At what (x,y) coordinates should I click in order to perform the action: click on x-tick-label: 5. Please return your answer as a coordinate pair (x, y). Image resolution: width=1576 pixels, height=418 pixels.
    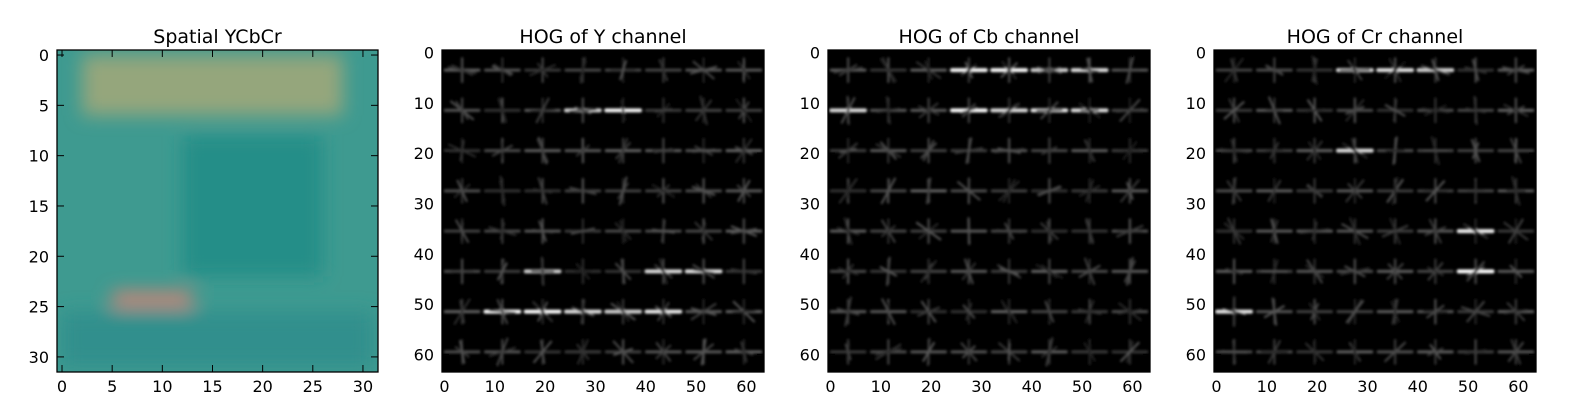
    Looking at the image, I should click on (112, 386).